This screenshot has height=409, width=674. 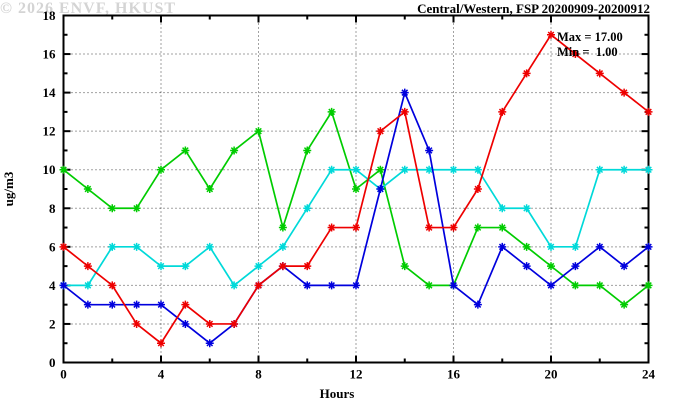 What do you see at coordinates (234, 285) in the screenshot?
I see `marker-cyan-h7` at bounding box center [234, 285].